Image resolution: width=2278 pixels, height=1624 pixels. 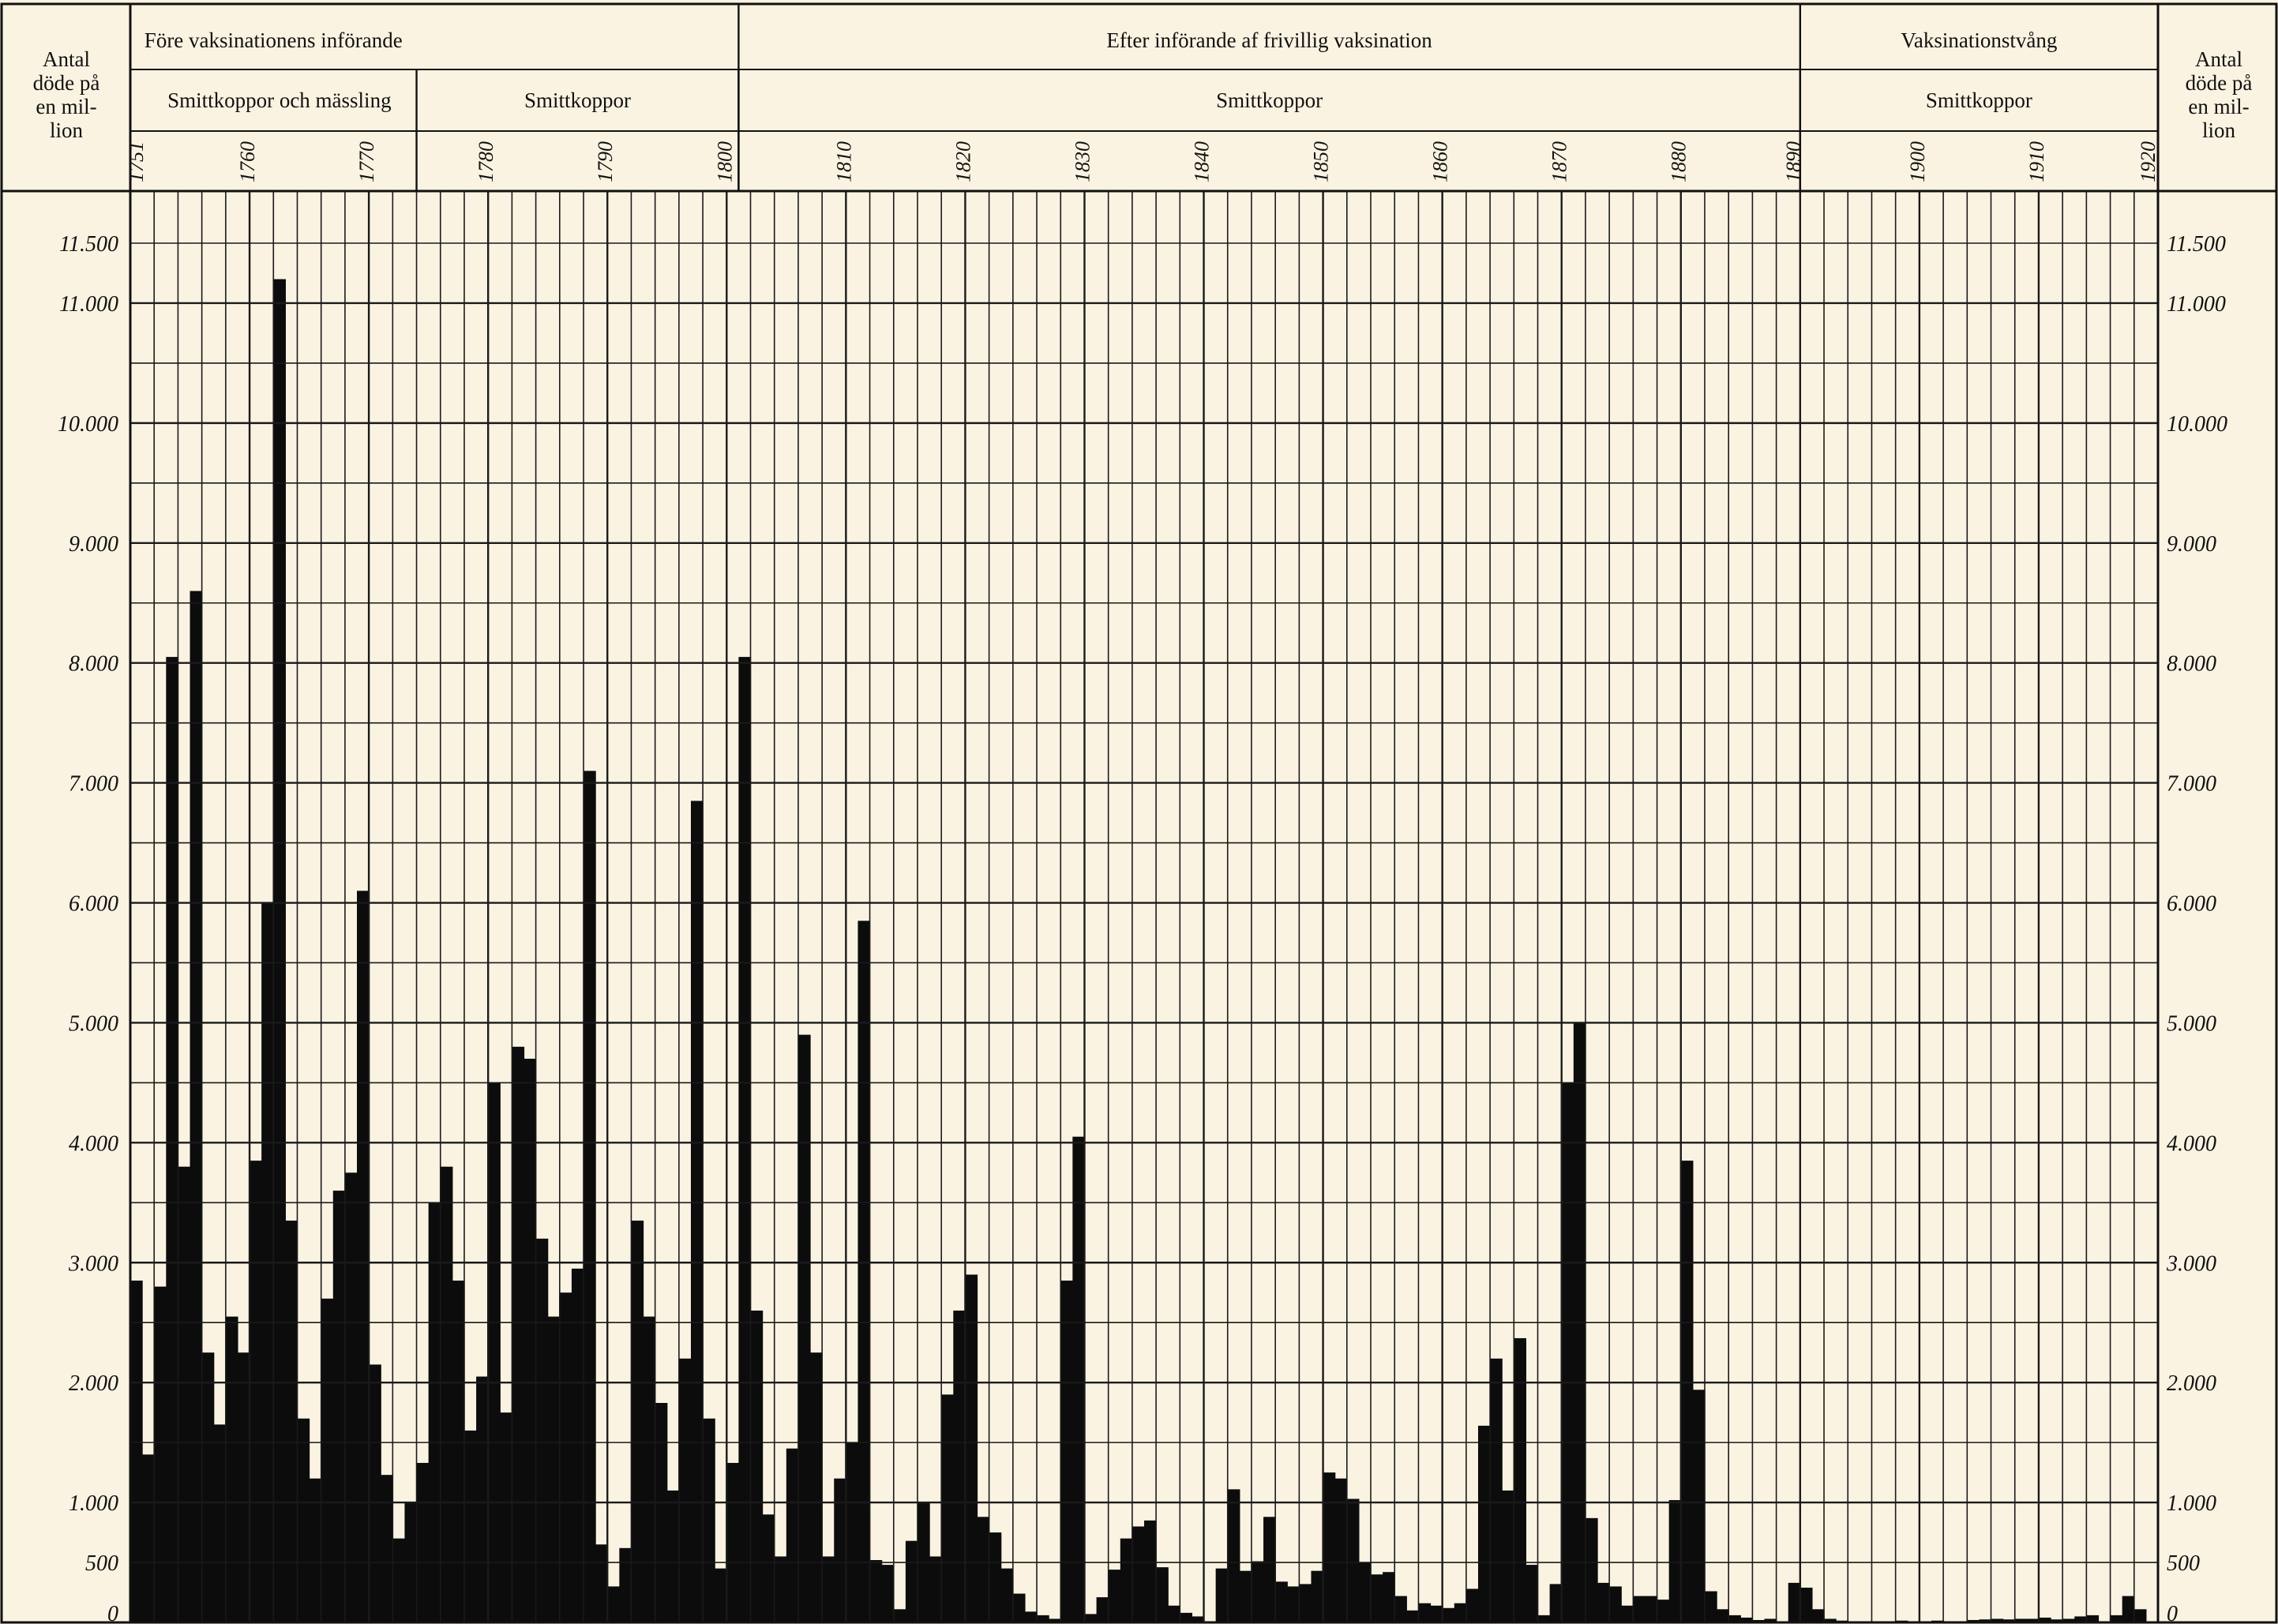 What do you see at coordinates (93, 784) in the screenshot?
I see `y-tick-label-left: 7.000` at bounding box center [93, 784].